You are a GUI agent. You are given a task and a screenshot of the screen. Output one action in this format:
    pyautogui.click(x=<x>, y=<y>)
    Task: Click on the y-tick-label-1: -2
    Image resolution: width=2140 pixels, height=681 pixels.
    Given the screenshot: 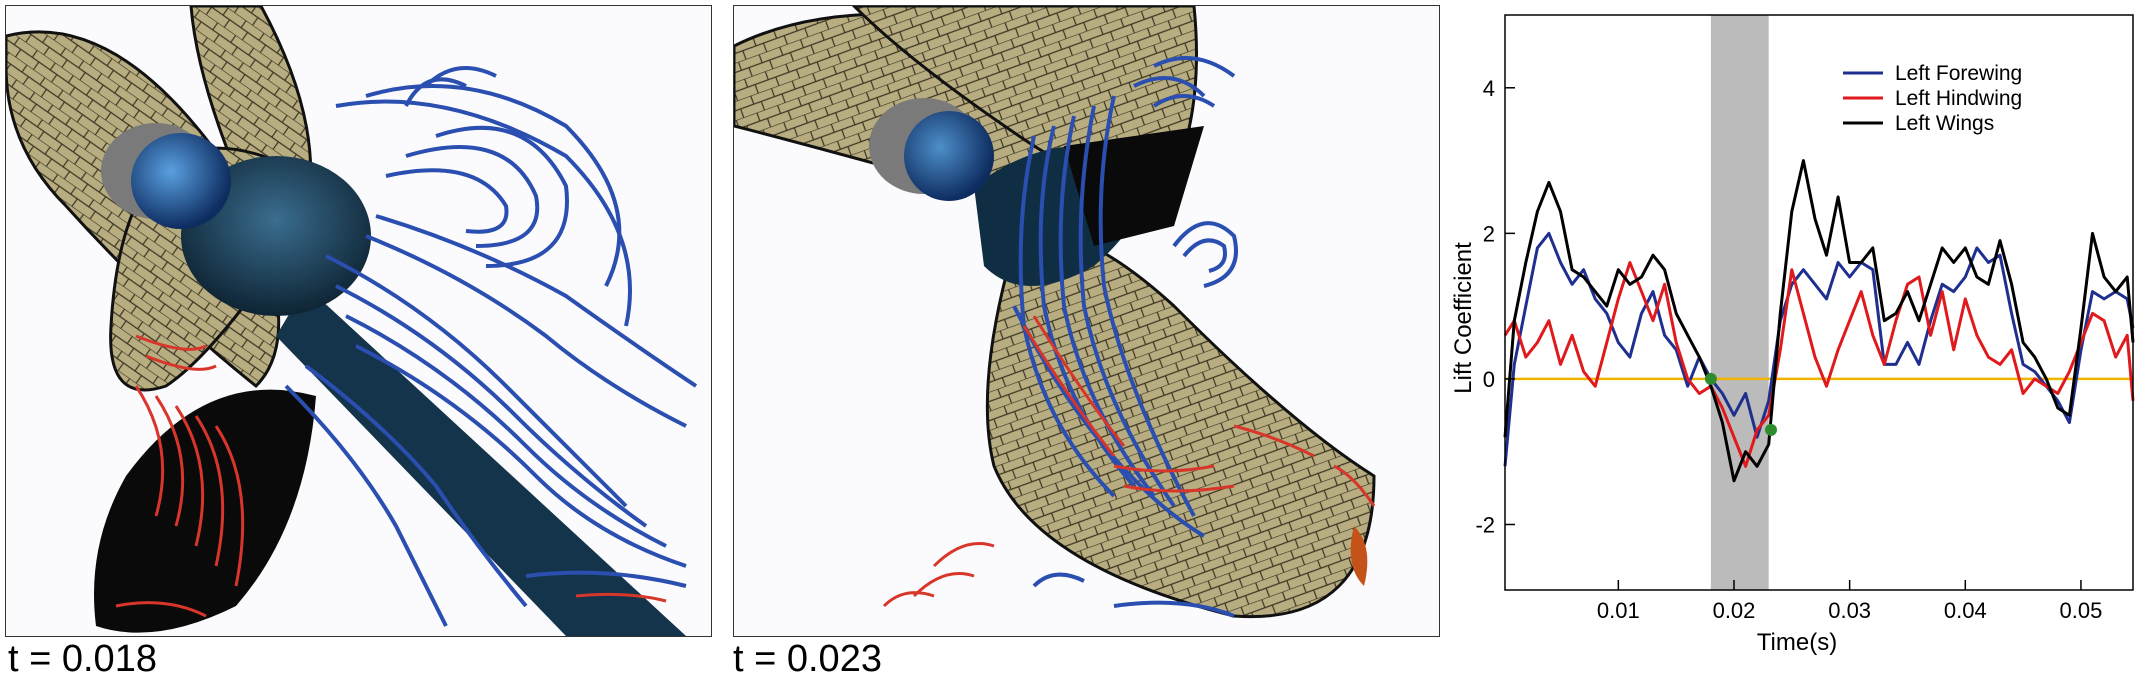 What is the action you would take?
    pyautogui.click(x=1485, y=524)
    